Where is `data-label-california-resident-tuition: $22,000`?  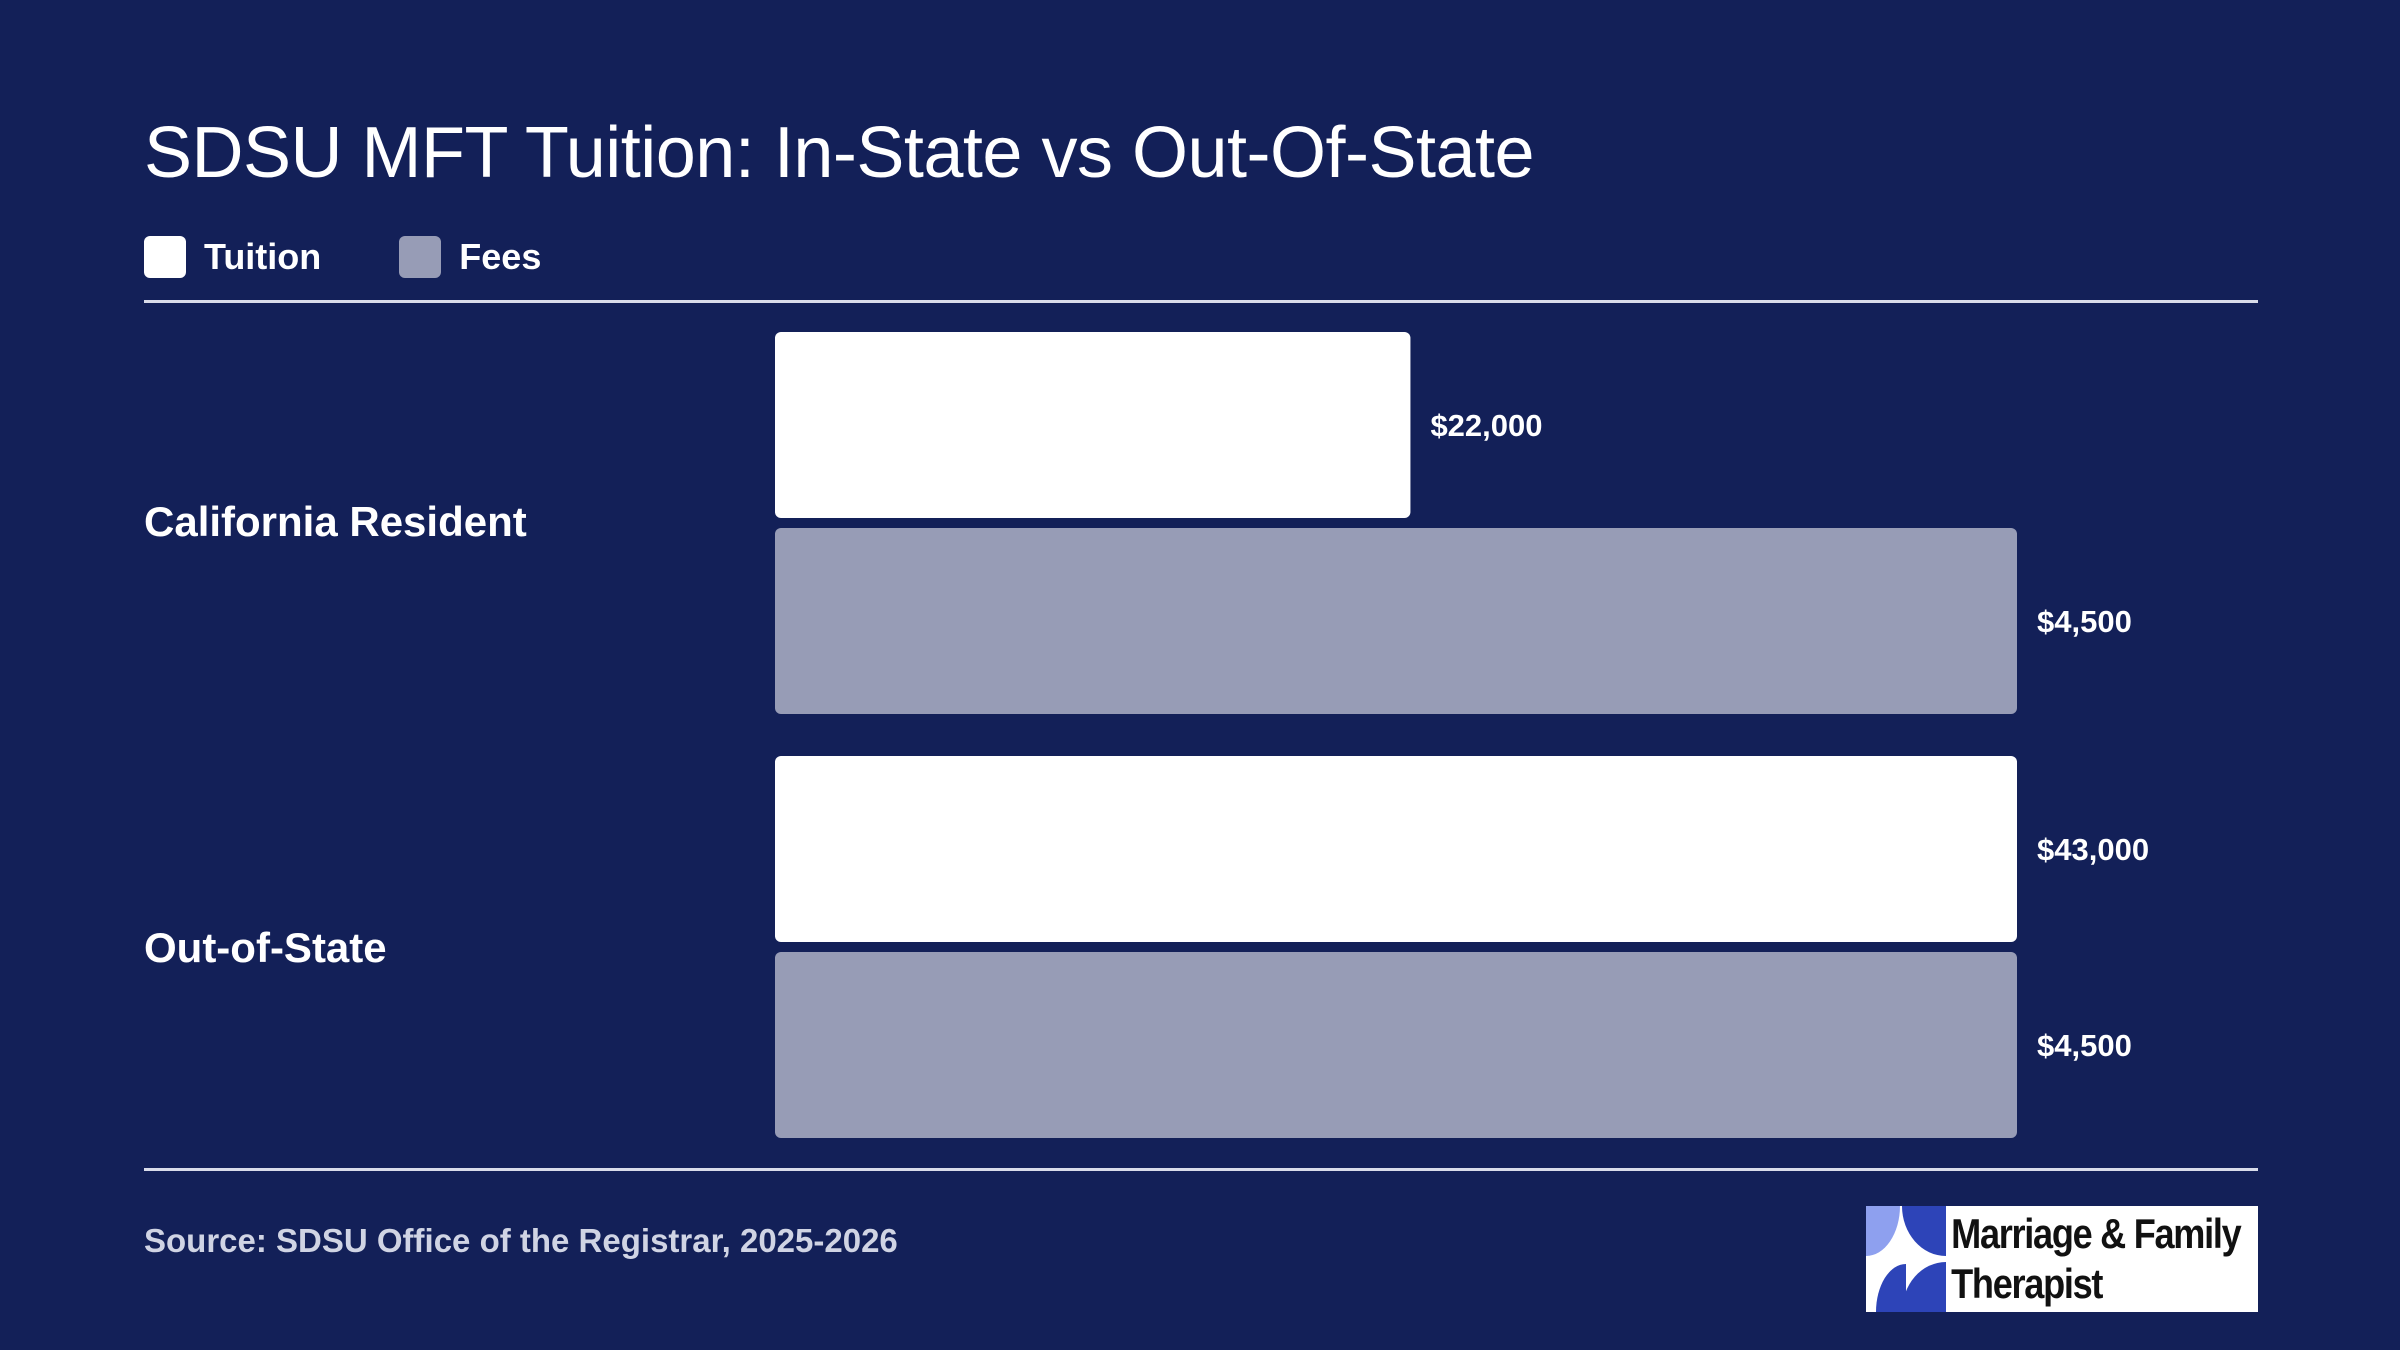 data-label-california-resident-tuition: $22,000 is located at coordinates (1486, 425).